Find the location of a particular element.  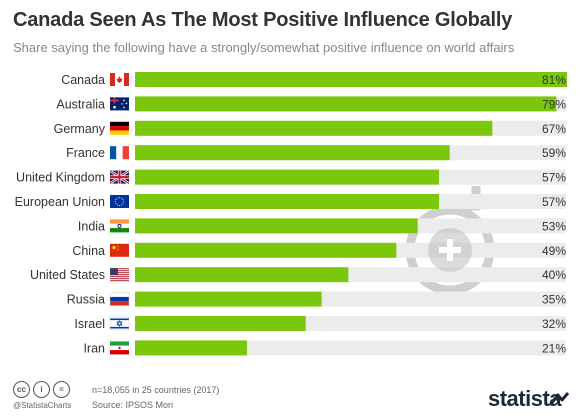

category-label: Canada is located at coordinates (83, 80).